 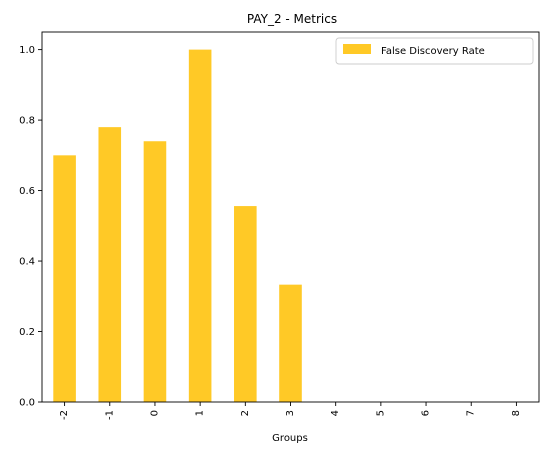 What do you see at coordinates (471, 413) in the screenshot?
I see `x-tick-label: 7` at bounding box center [471, 413].